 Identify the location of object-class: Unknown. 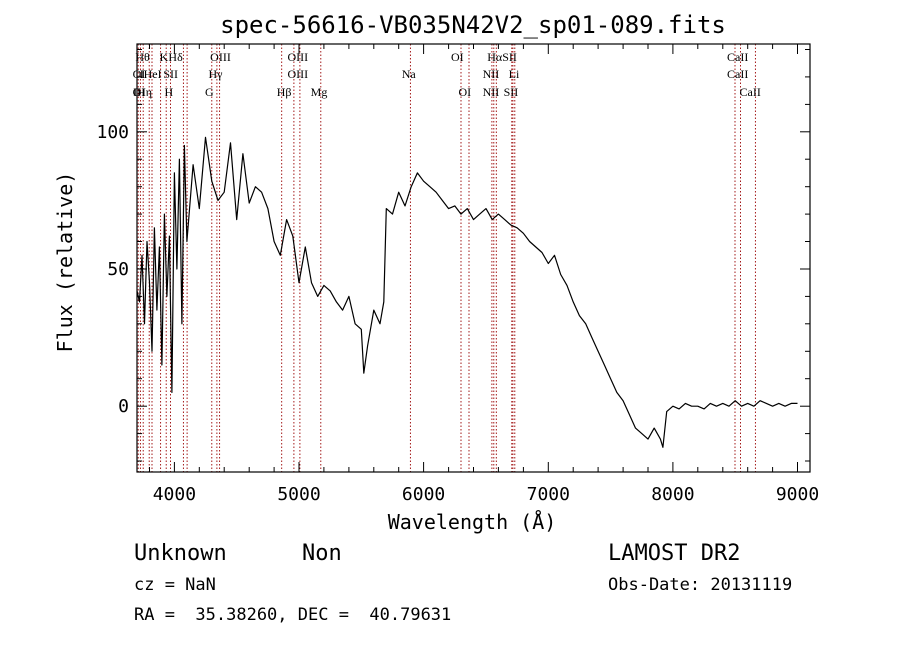
(180, 553).